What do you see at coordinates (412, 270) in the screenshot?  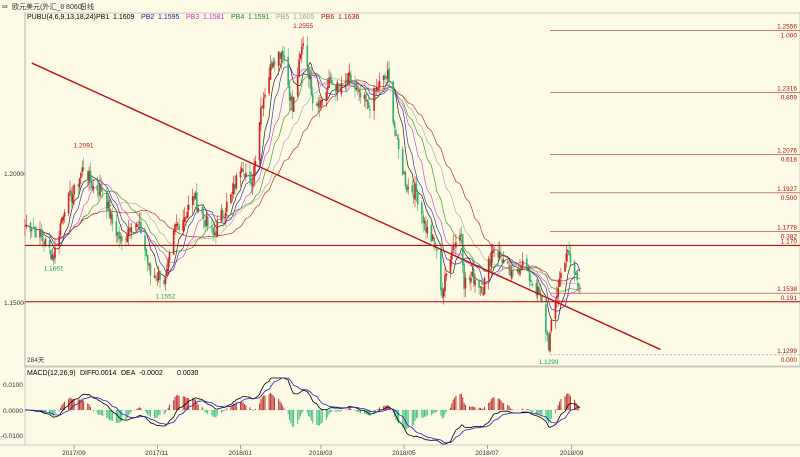 I see `horizontal-levels: 1.170` at bounding box center [412, 270].